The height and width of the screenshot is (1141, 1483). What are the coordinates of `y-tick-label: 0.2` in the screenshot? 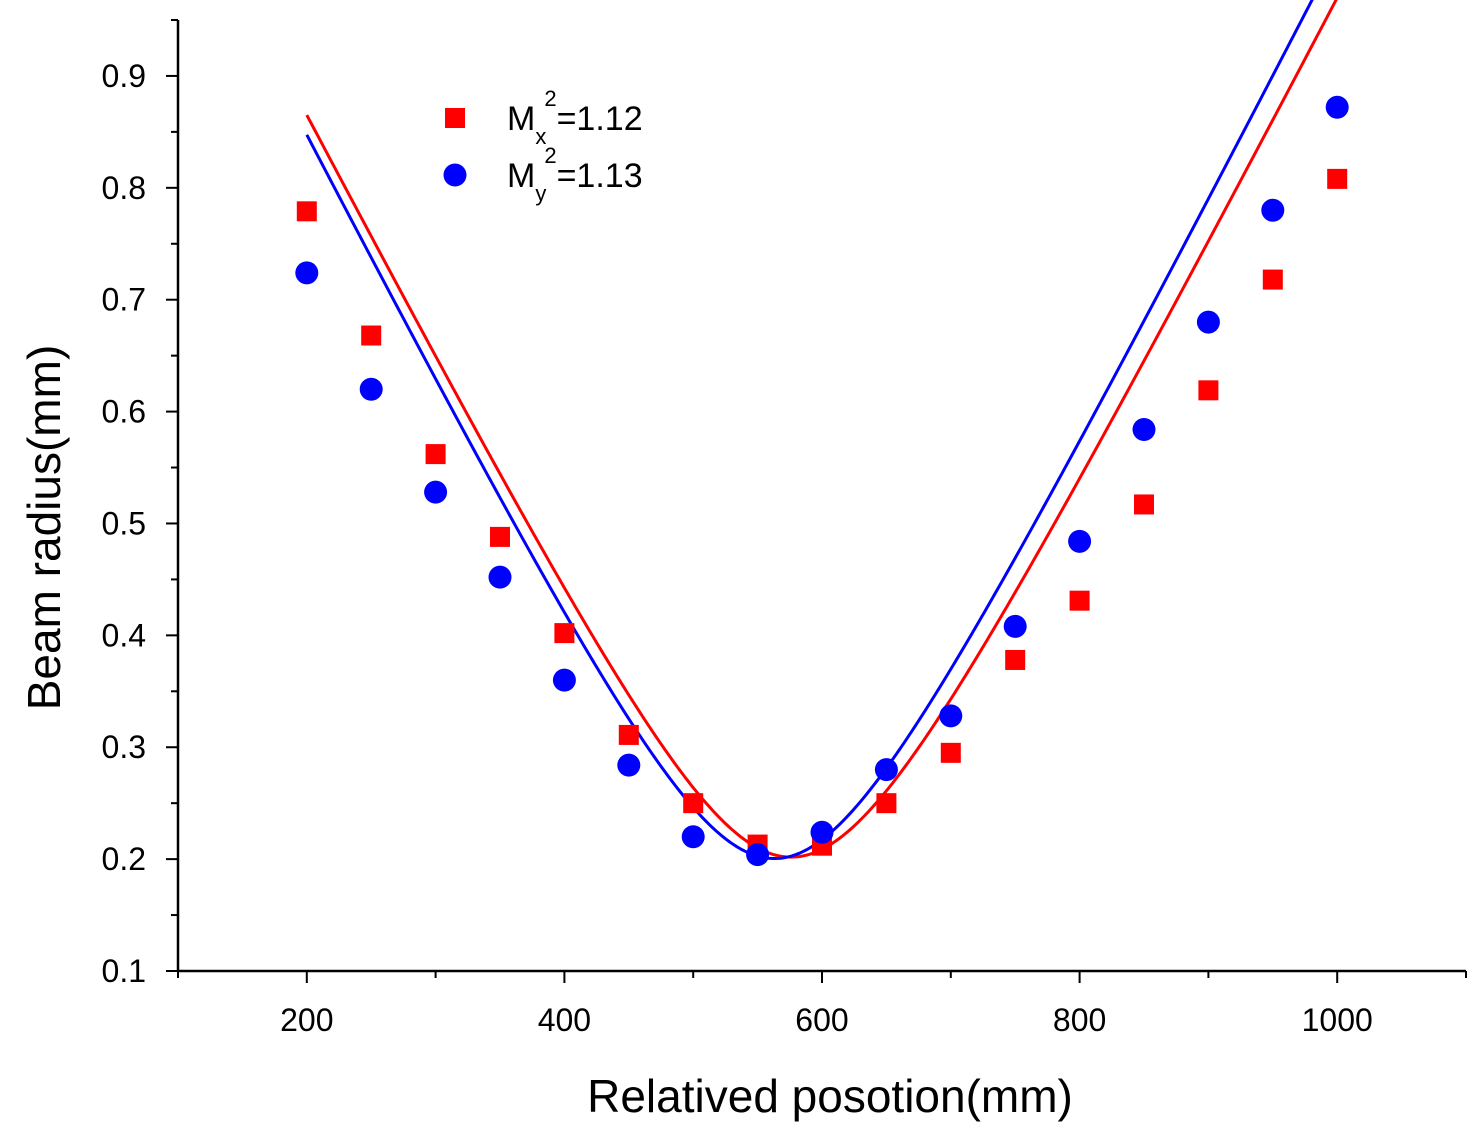 It's located at (124, 859).